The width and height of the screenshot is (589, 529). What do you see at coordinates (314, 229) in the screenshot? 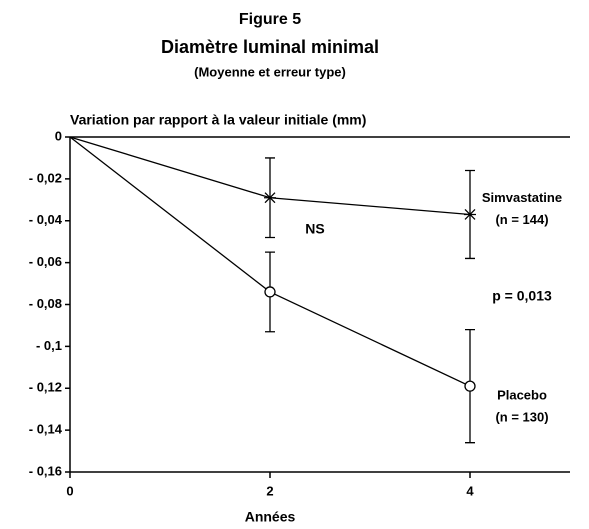
I see `annotation: NS` at bounding box center [314, 229].